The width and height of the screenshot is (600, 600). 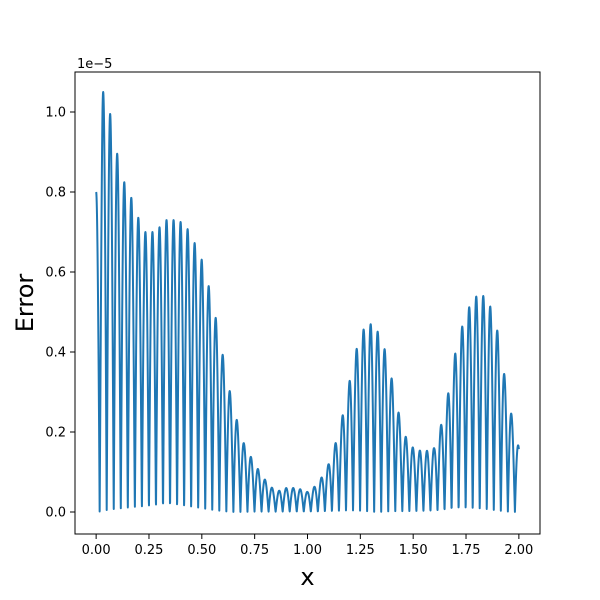 I want to click on x-axis-title: x, so click(x=307, y=577).